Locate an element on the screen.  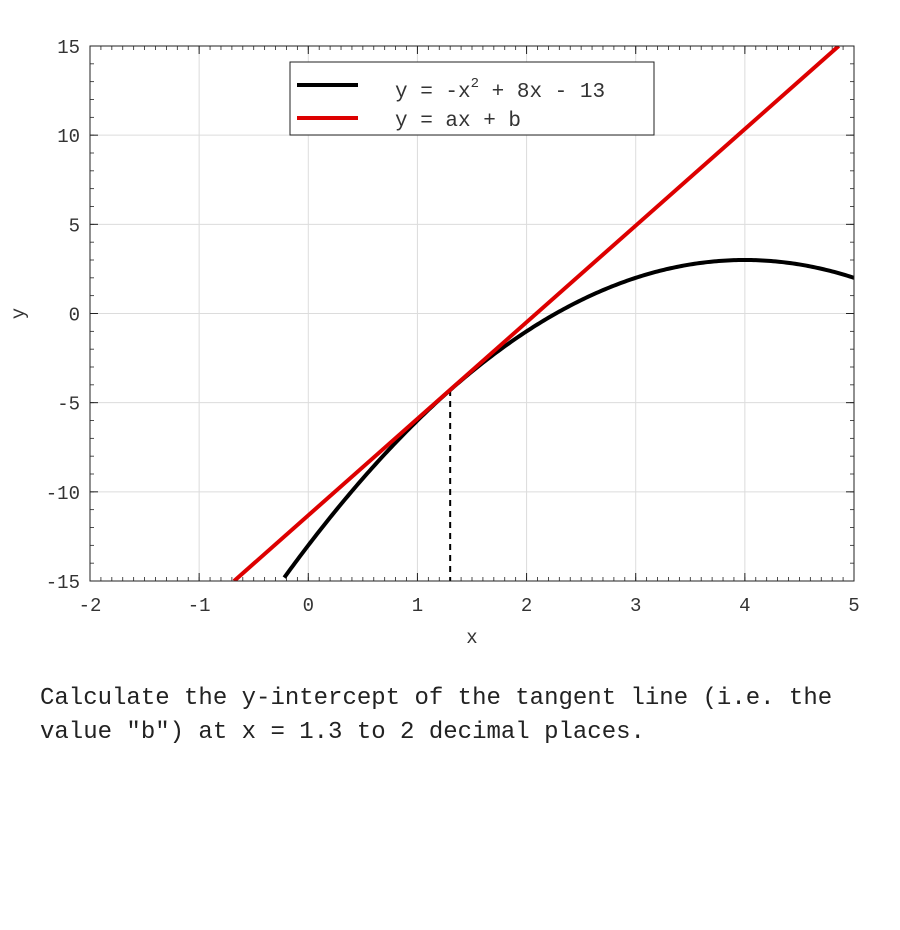
x-tick-label: 4 is located at coordinates (744, 606).